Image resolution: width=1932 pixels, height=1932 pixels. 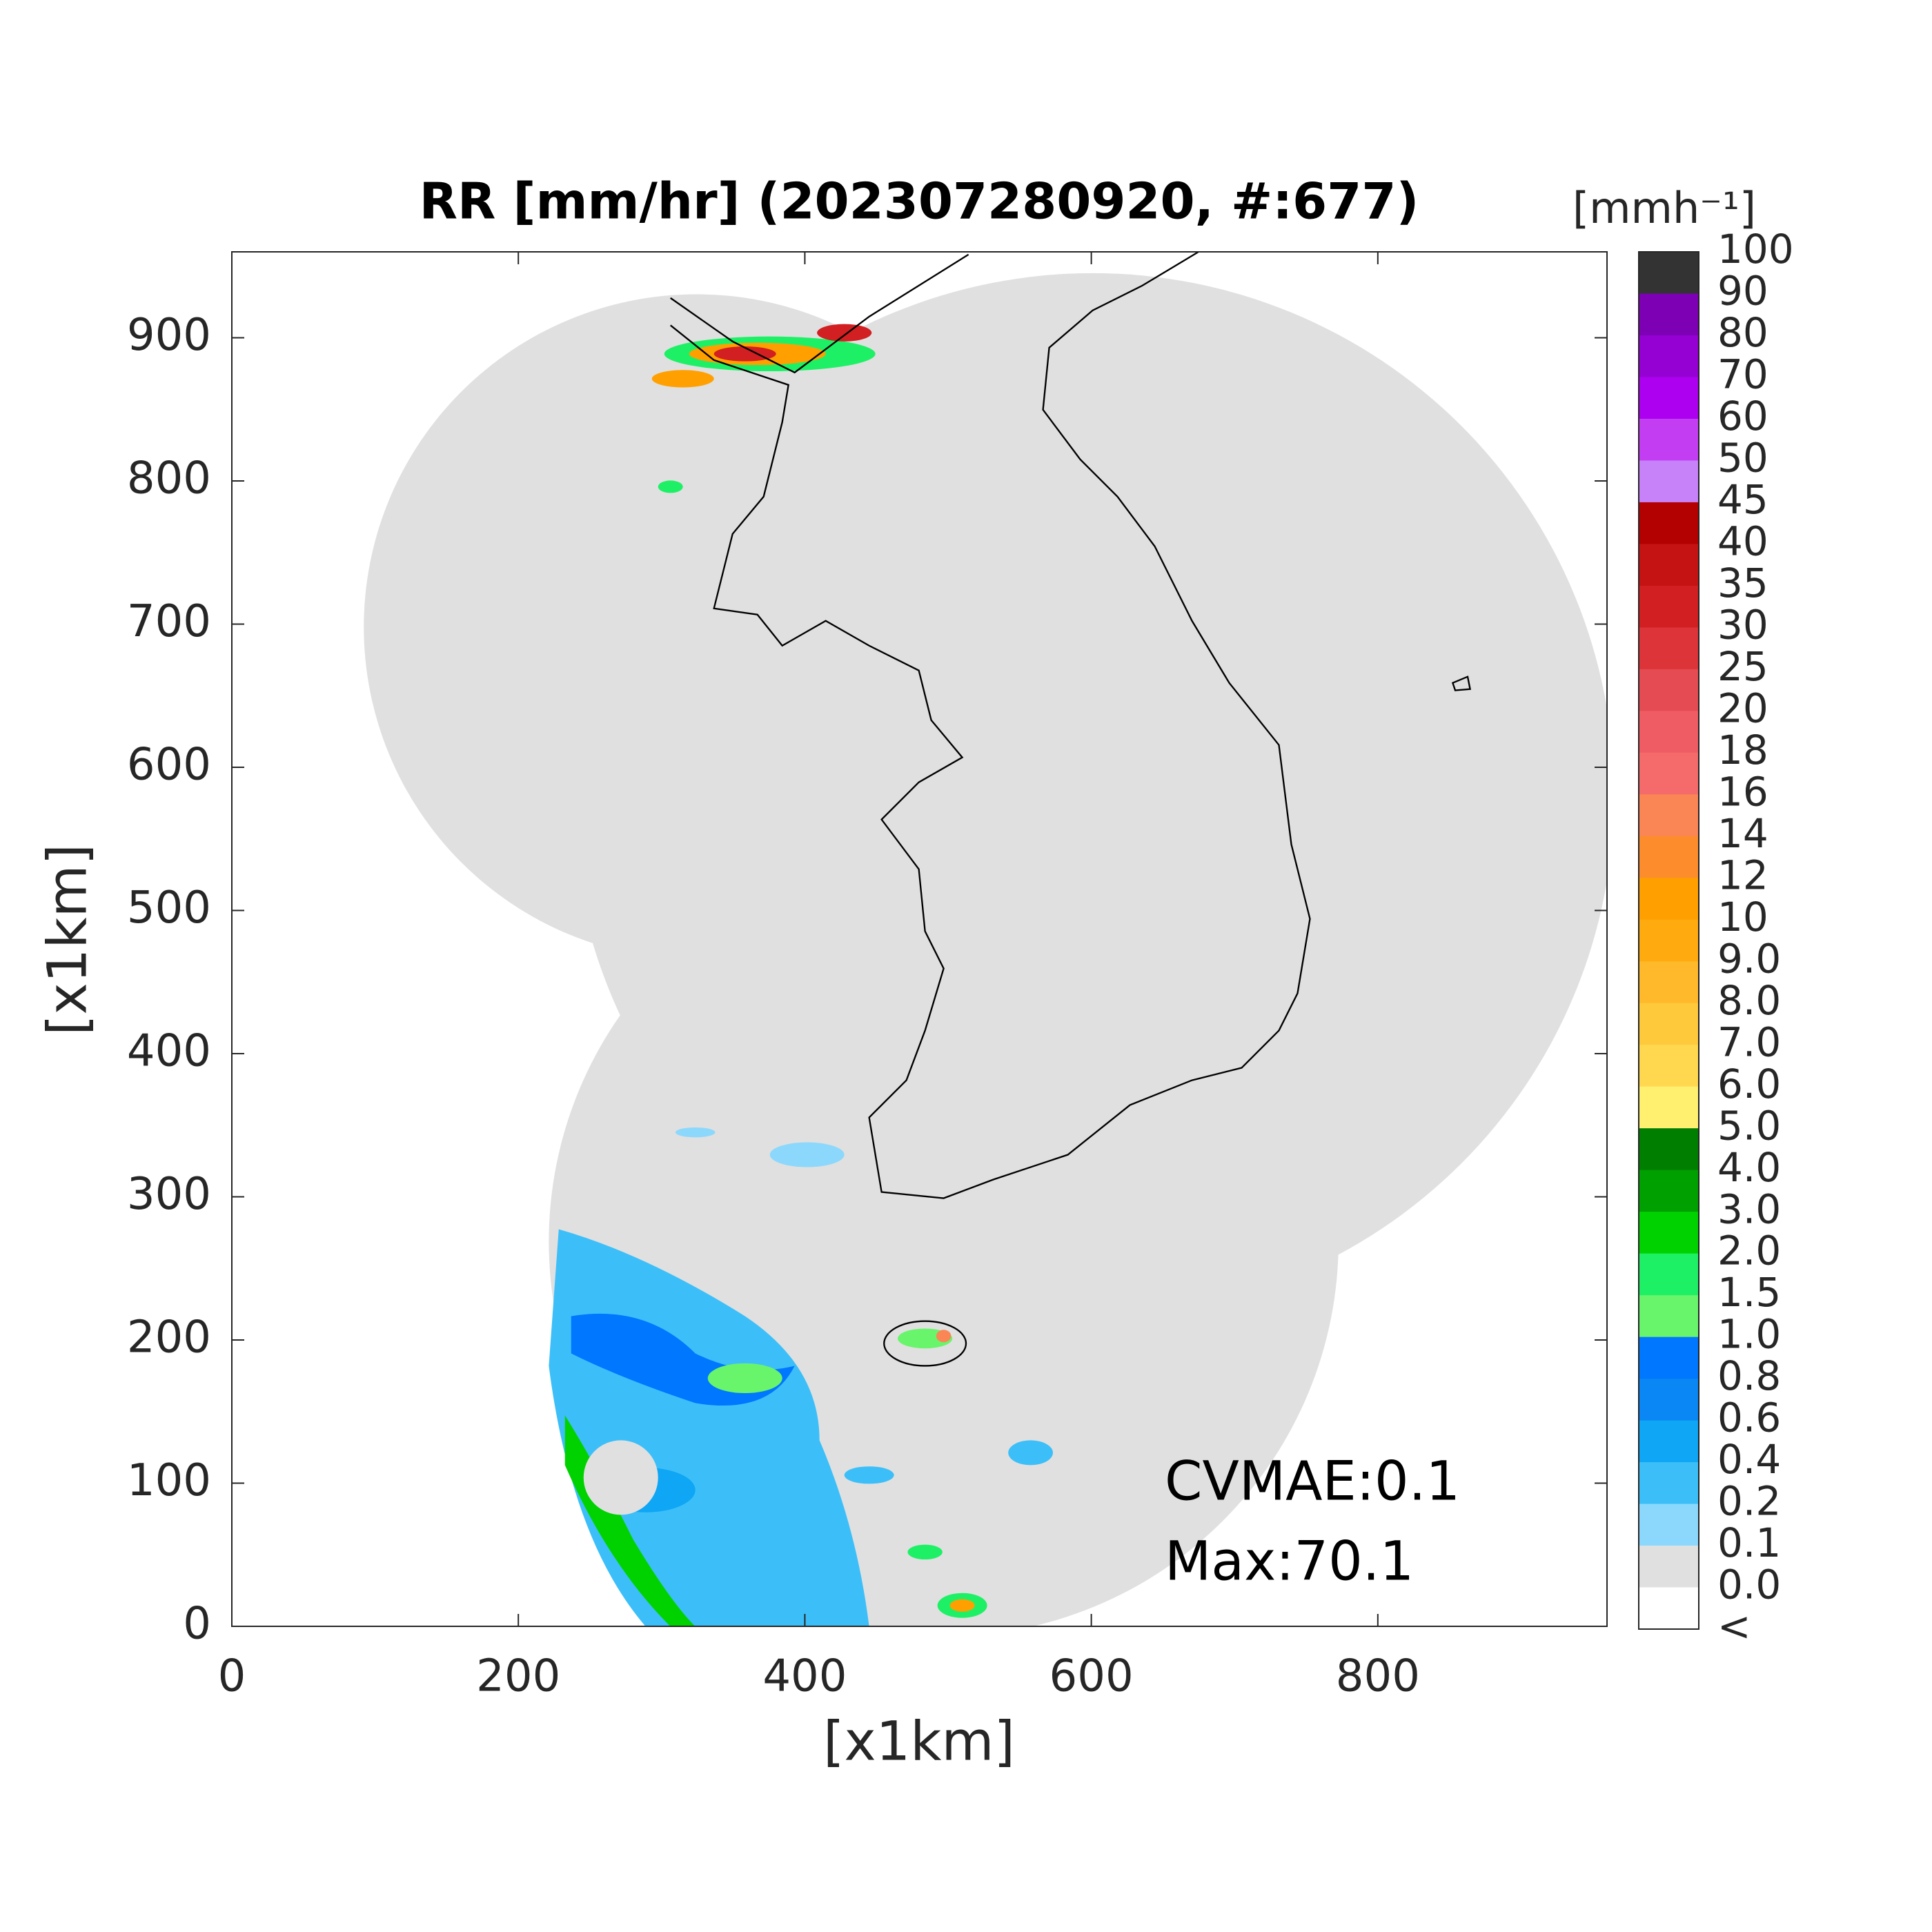 What do you see at coordinates (1749, 1000) in the screenshot?
I see `colorbar-label: 8.0` at bounding box center [1749, 1000].